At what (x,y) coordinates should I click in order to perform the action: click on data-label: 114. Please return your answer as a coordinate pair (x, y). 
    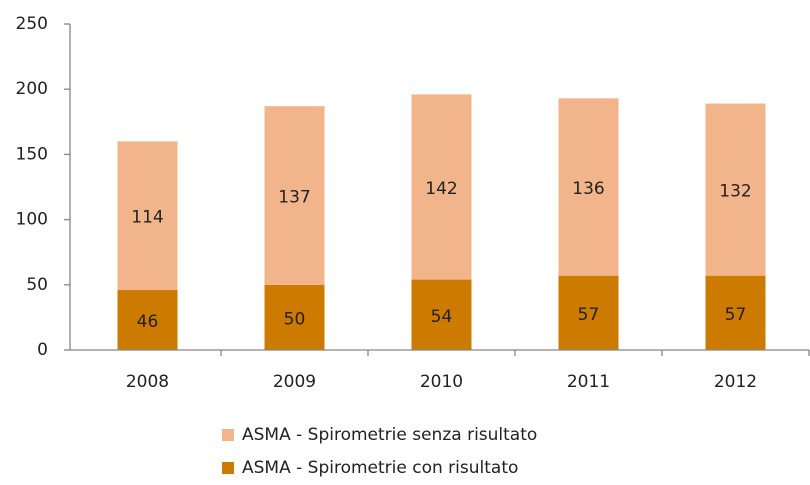
    Looking at the image, I should click on (147, 218).